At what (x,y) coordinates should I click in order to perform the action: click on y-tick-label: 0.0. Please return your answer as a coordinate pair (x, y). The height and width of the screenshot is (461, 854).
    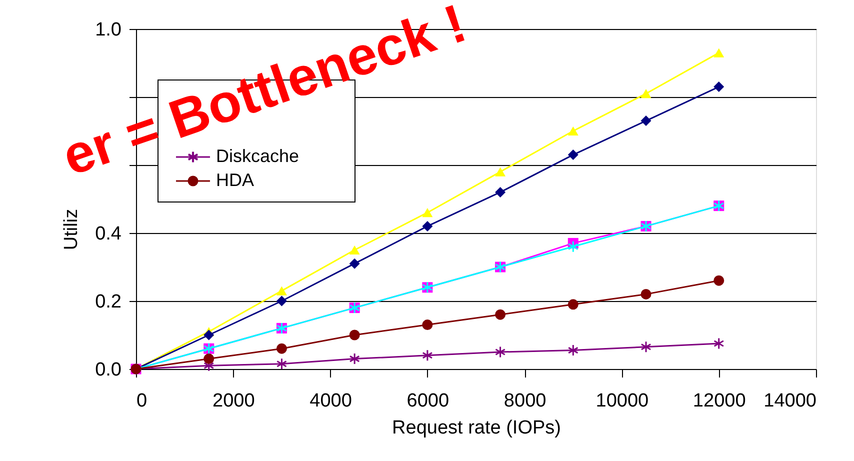
    Looking at the image, I should click on (108, 370).